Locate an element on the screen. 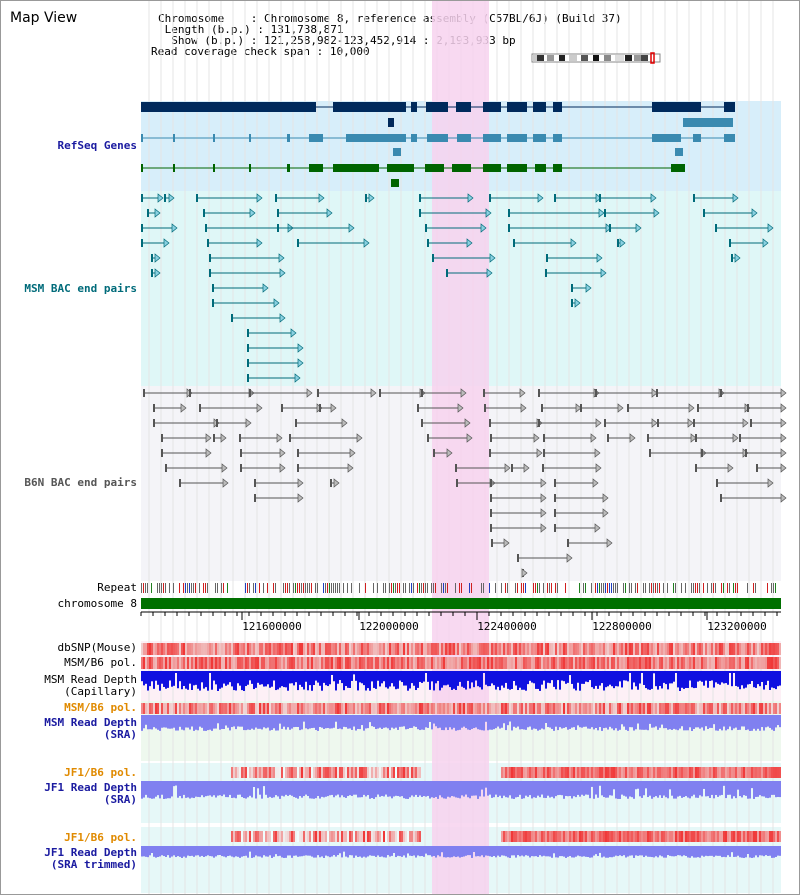 The image size is (800, 895). label-msm-depth-capillary: MSM Read Depth (Capillary) is located at coordinates (69, 686).